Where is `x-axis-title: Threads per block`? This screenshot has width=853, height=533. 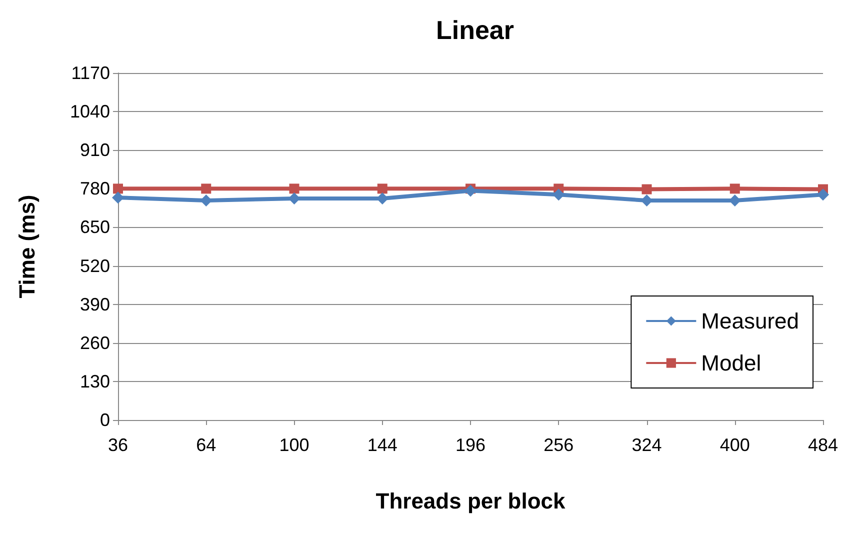
x-axis-title: Threads per block is located at coordinates (471, 501).